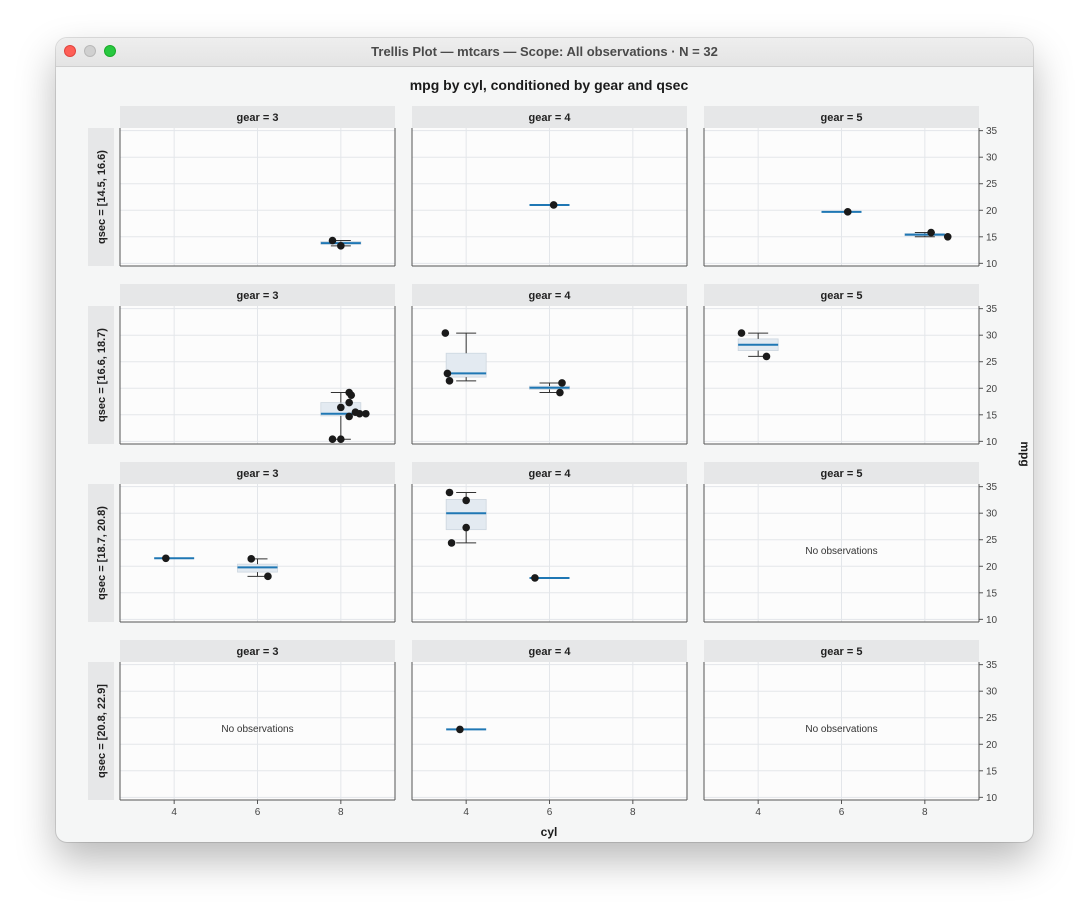  Describe the element at coordinates (549, 832) in the screenshot. I see `x-axis-title: cyl` at that location.